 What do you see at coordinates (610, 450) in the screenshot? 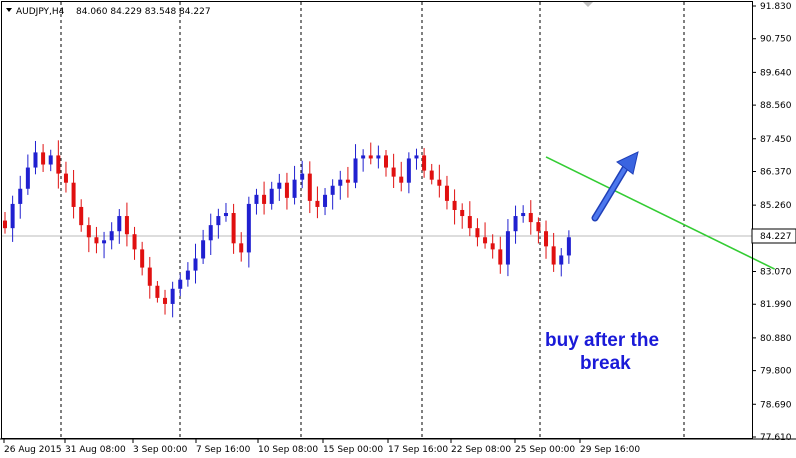
I see `x-tick-label: 29 Sep 16:00` at bounding box center [610, 450].